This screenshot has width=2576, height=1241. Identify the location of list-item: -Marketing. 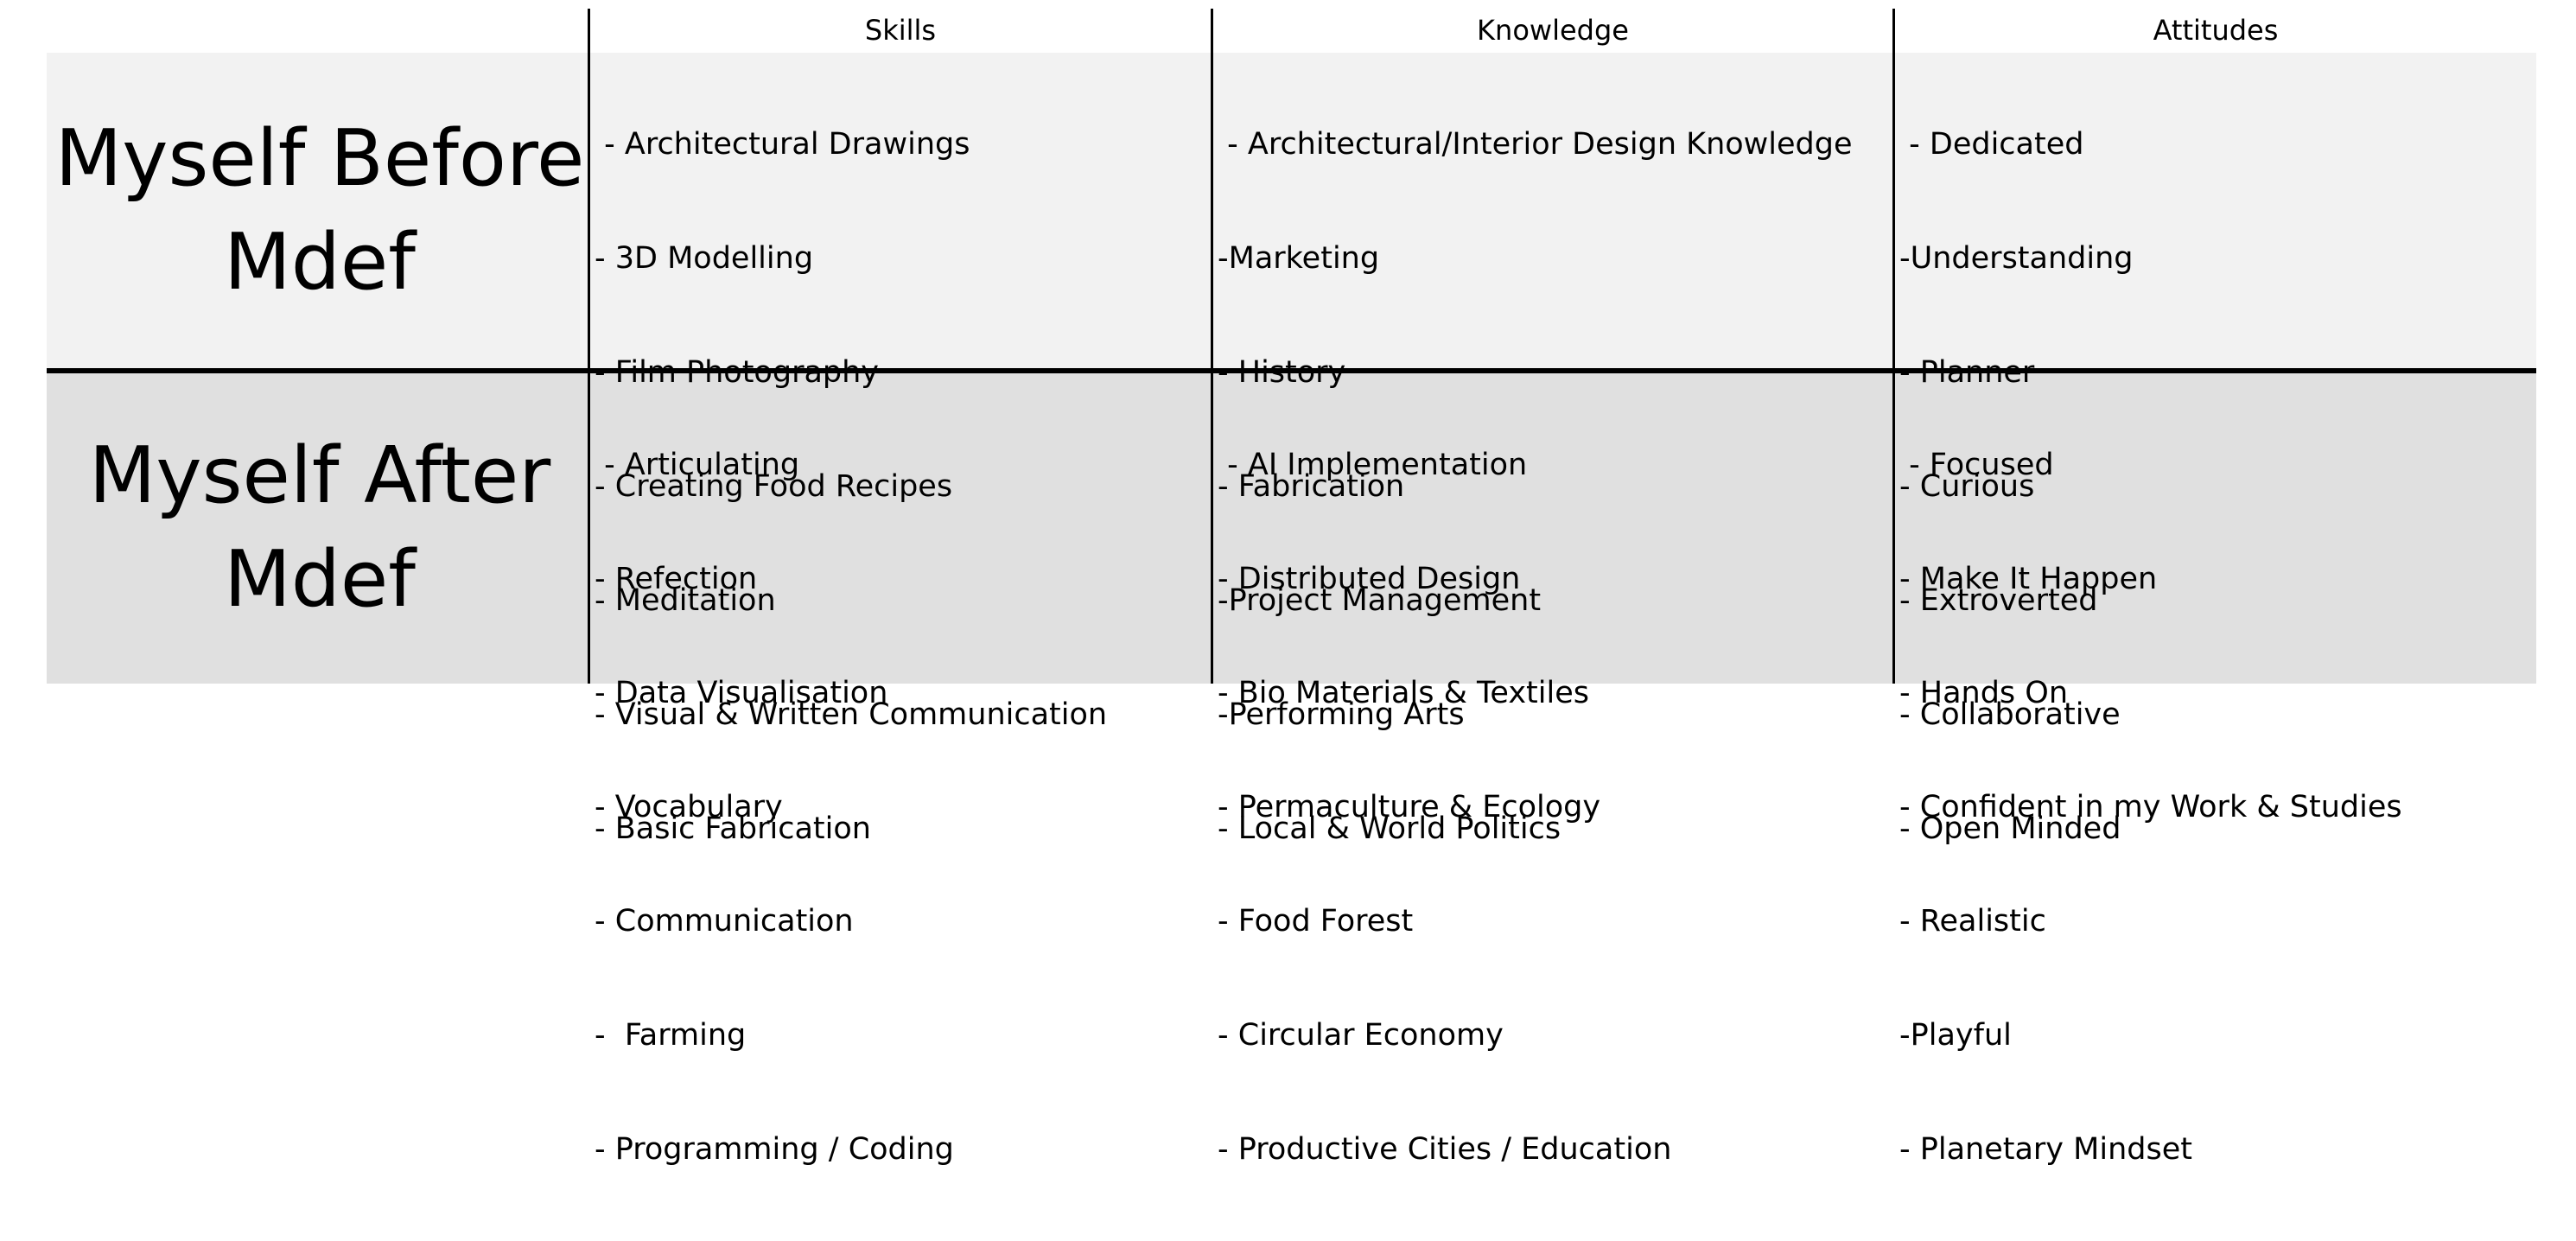
(1299, 258).